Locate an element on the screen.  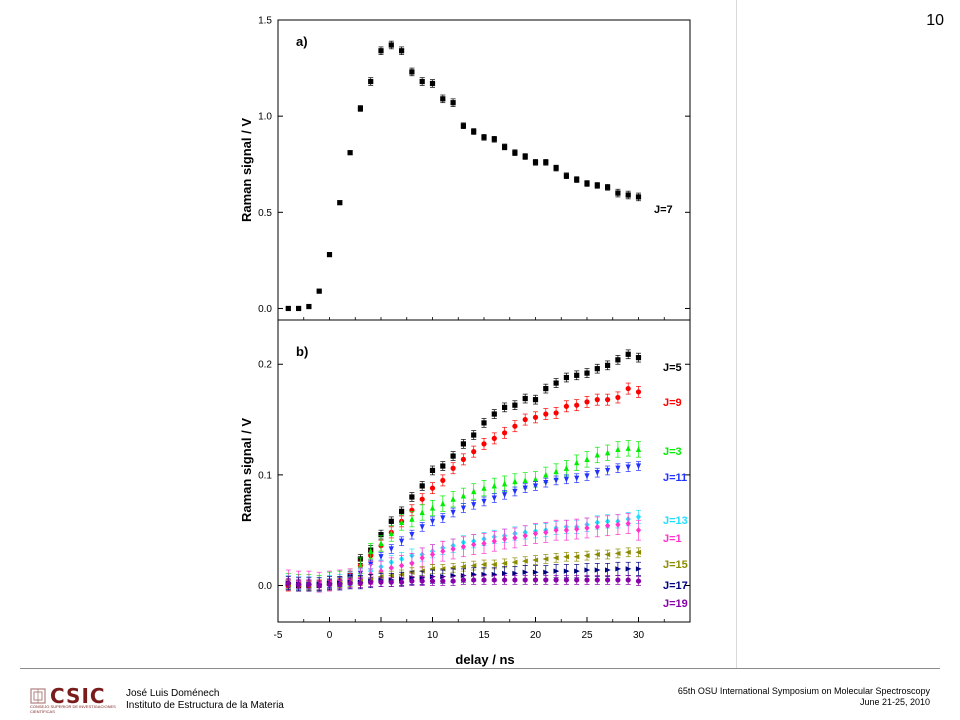
series-label-j17: J=17 is located at coordinates (675, 586).